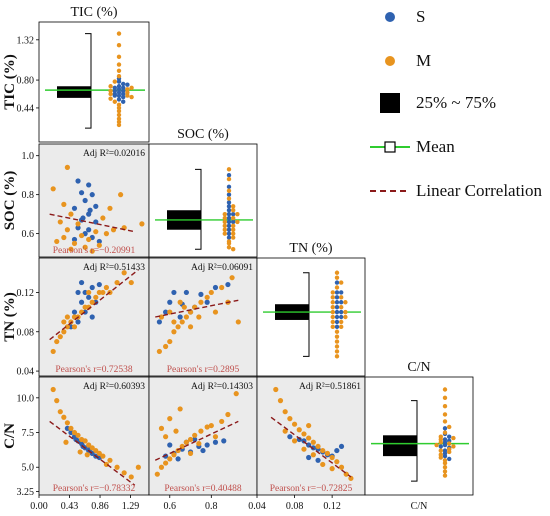 The height and width of the screenshot is (516, 550). I want to click on y-tick-label-2-0: 0.04, so click(26, 372).